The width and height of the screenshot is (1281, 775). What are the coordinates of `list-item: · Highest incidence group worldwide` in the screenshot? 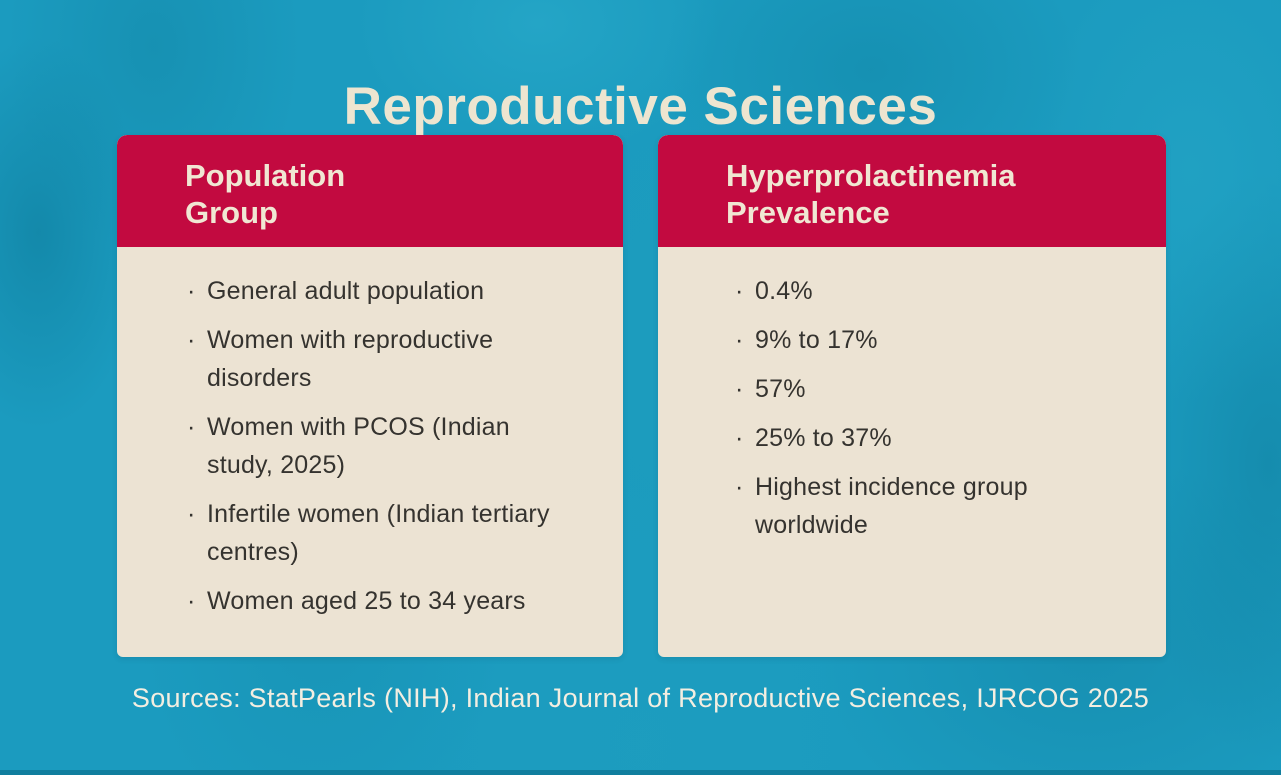 It's located at (930, 506).